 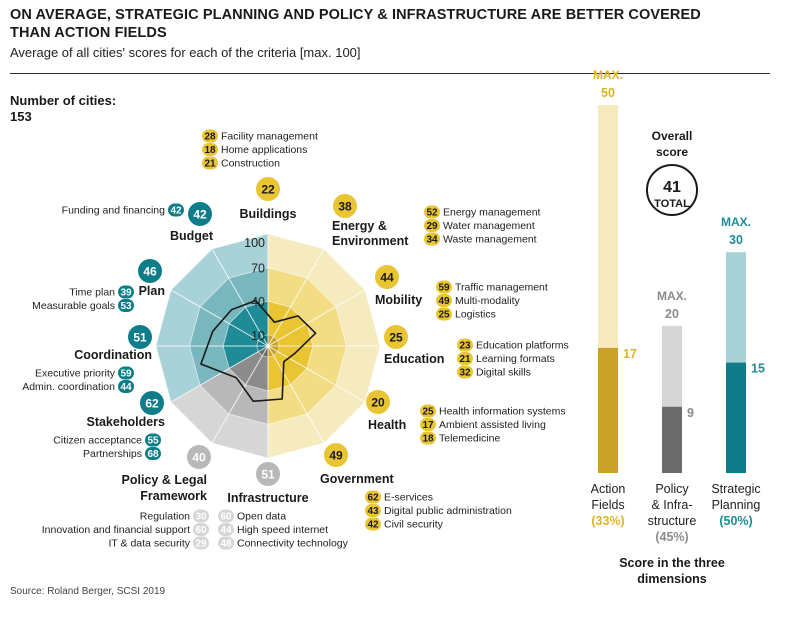 What do you see at coordinates (489, 226) in the screenshot?
I see `sub-criterion-label: Water management` at bounding box center [489, 226].